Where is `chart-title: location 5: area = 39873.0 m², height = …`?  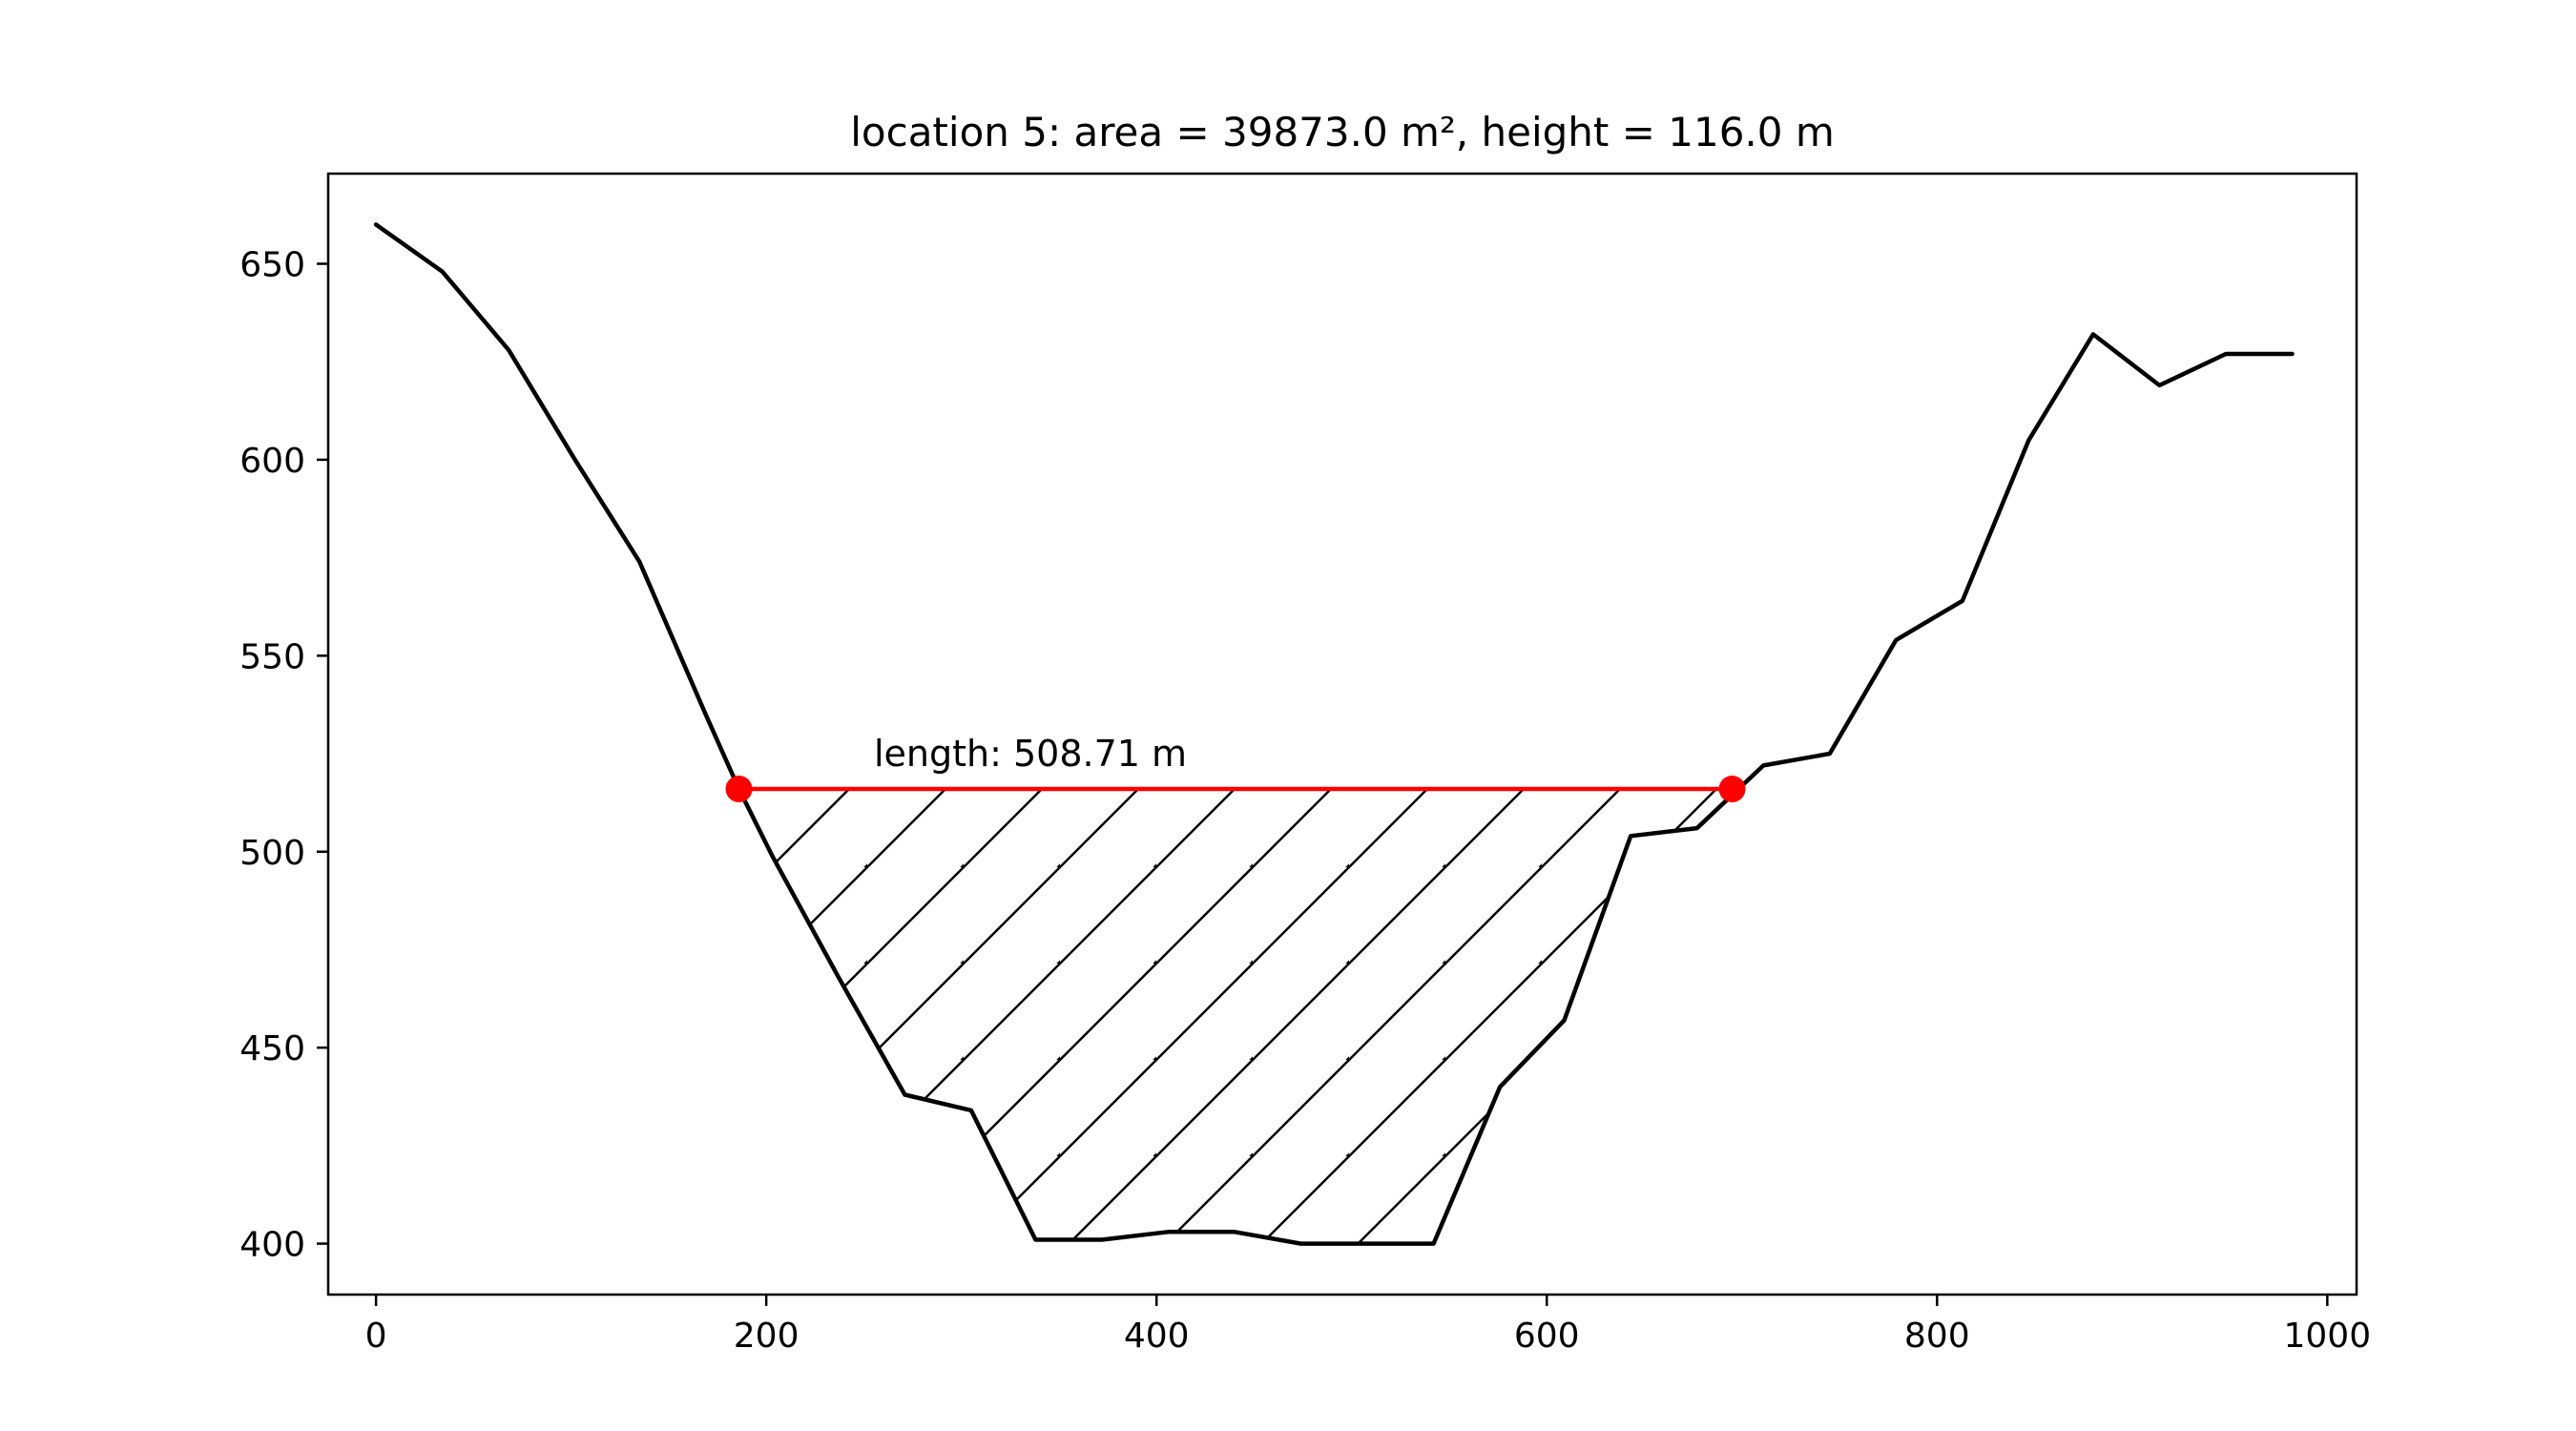
chart-title: location 5: area = 39873.0 m², height = … is located at coordinates (1342, 132).